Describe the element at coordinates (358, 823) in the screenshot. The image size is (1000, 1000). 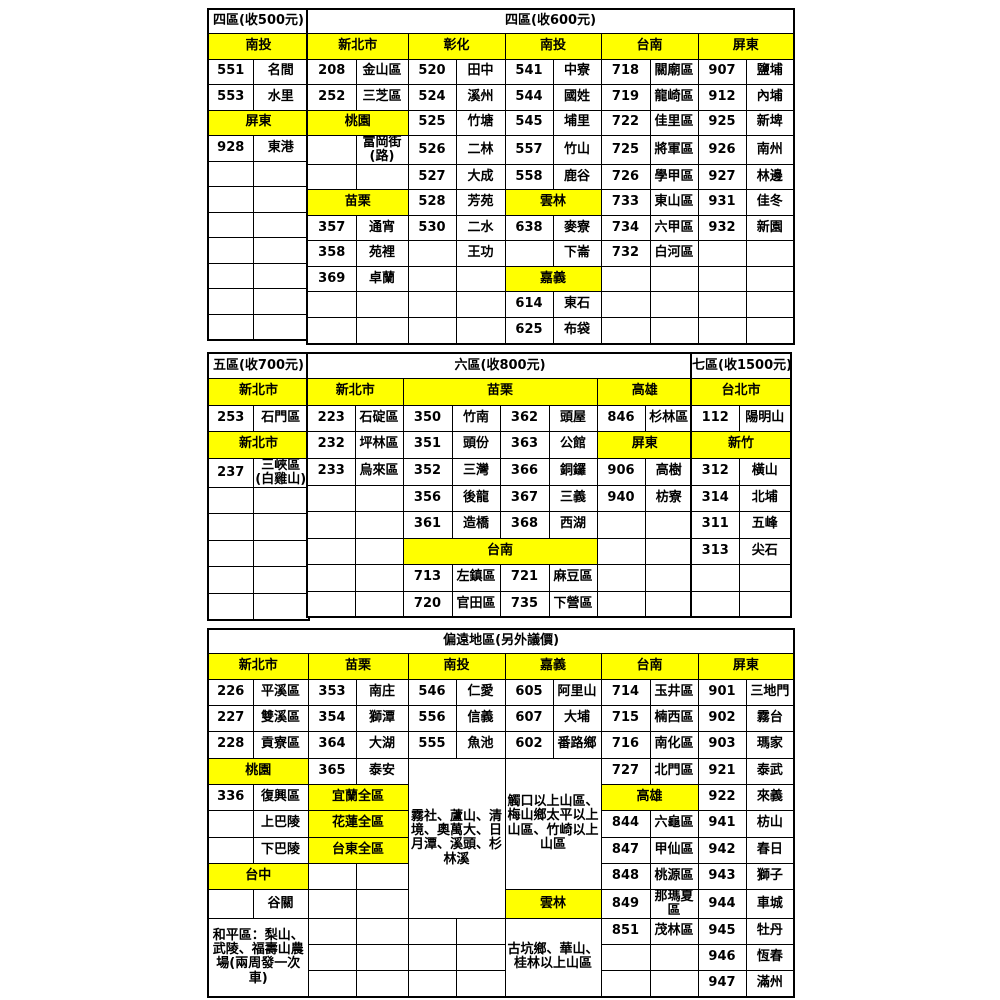
I see `region-header: 花蓮全區` at that location.